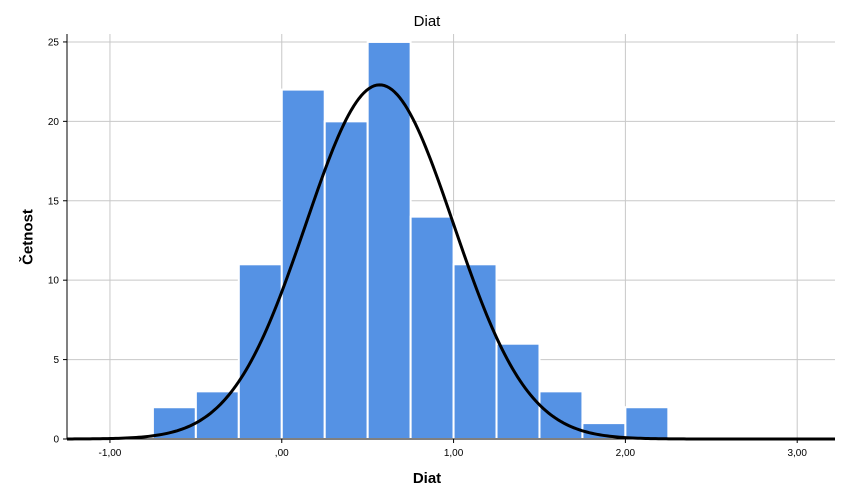  Describe the element at coordinates (454, 453) in the screenshot. I see `x-tick-label: 1,00` at that location.